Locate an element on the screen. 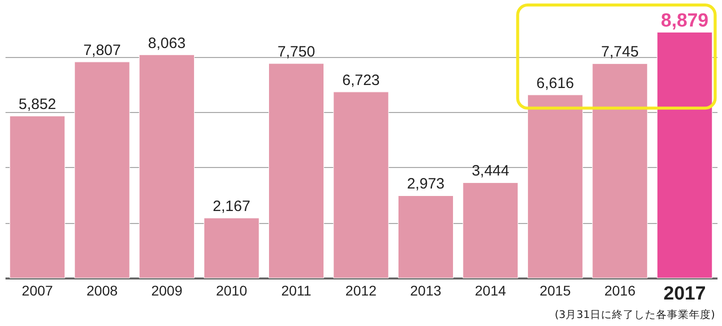  x-tick-label: 2012 is located at coordinates (361, 290).